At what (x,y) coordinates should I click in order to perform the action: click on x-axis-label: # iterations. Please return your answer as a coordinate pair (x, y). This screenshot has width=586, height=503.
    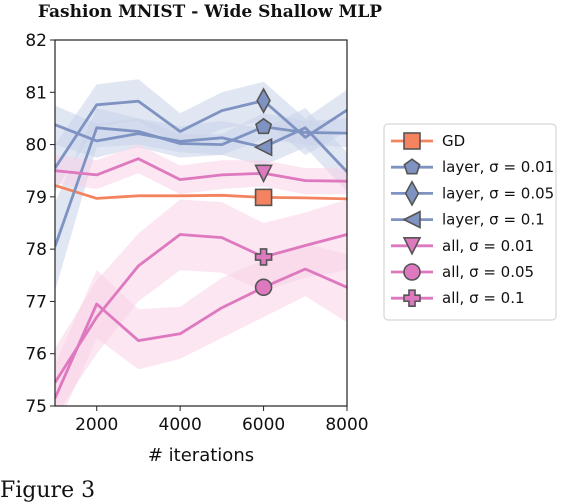
    Looking at the image, I should click on (201, 455).